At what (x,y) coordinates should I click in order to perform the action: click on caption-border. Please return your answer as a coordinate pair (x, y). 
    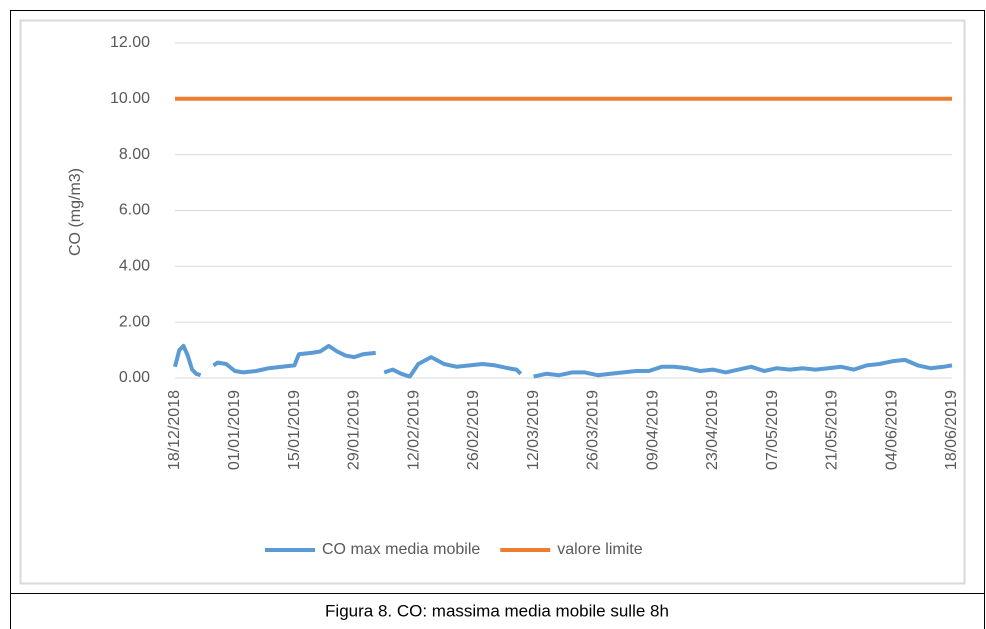
    Looking at the image, I should click on (497, 611).